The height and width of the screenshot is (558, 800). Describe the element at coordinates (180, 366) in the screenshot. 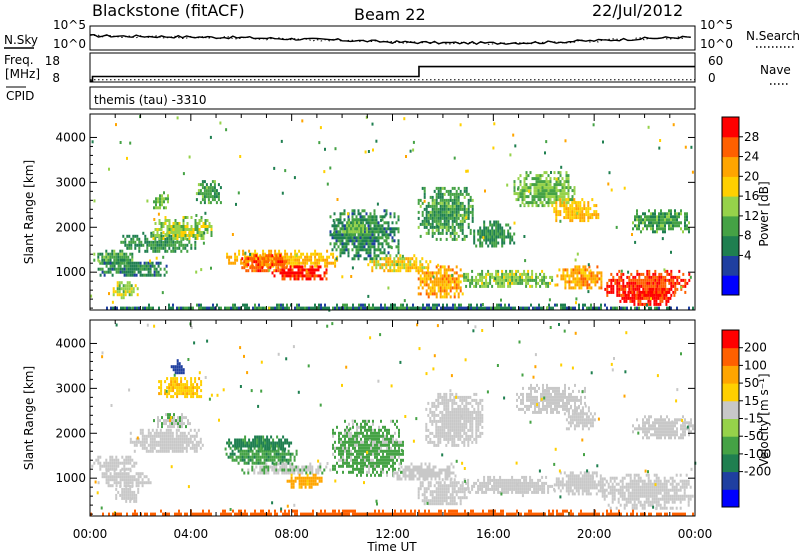

I see `vel-cells-cell-r6` at that location.